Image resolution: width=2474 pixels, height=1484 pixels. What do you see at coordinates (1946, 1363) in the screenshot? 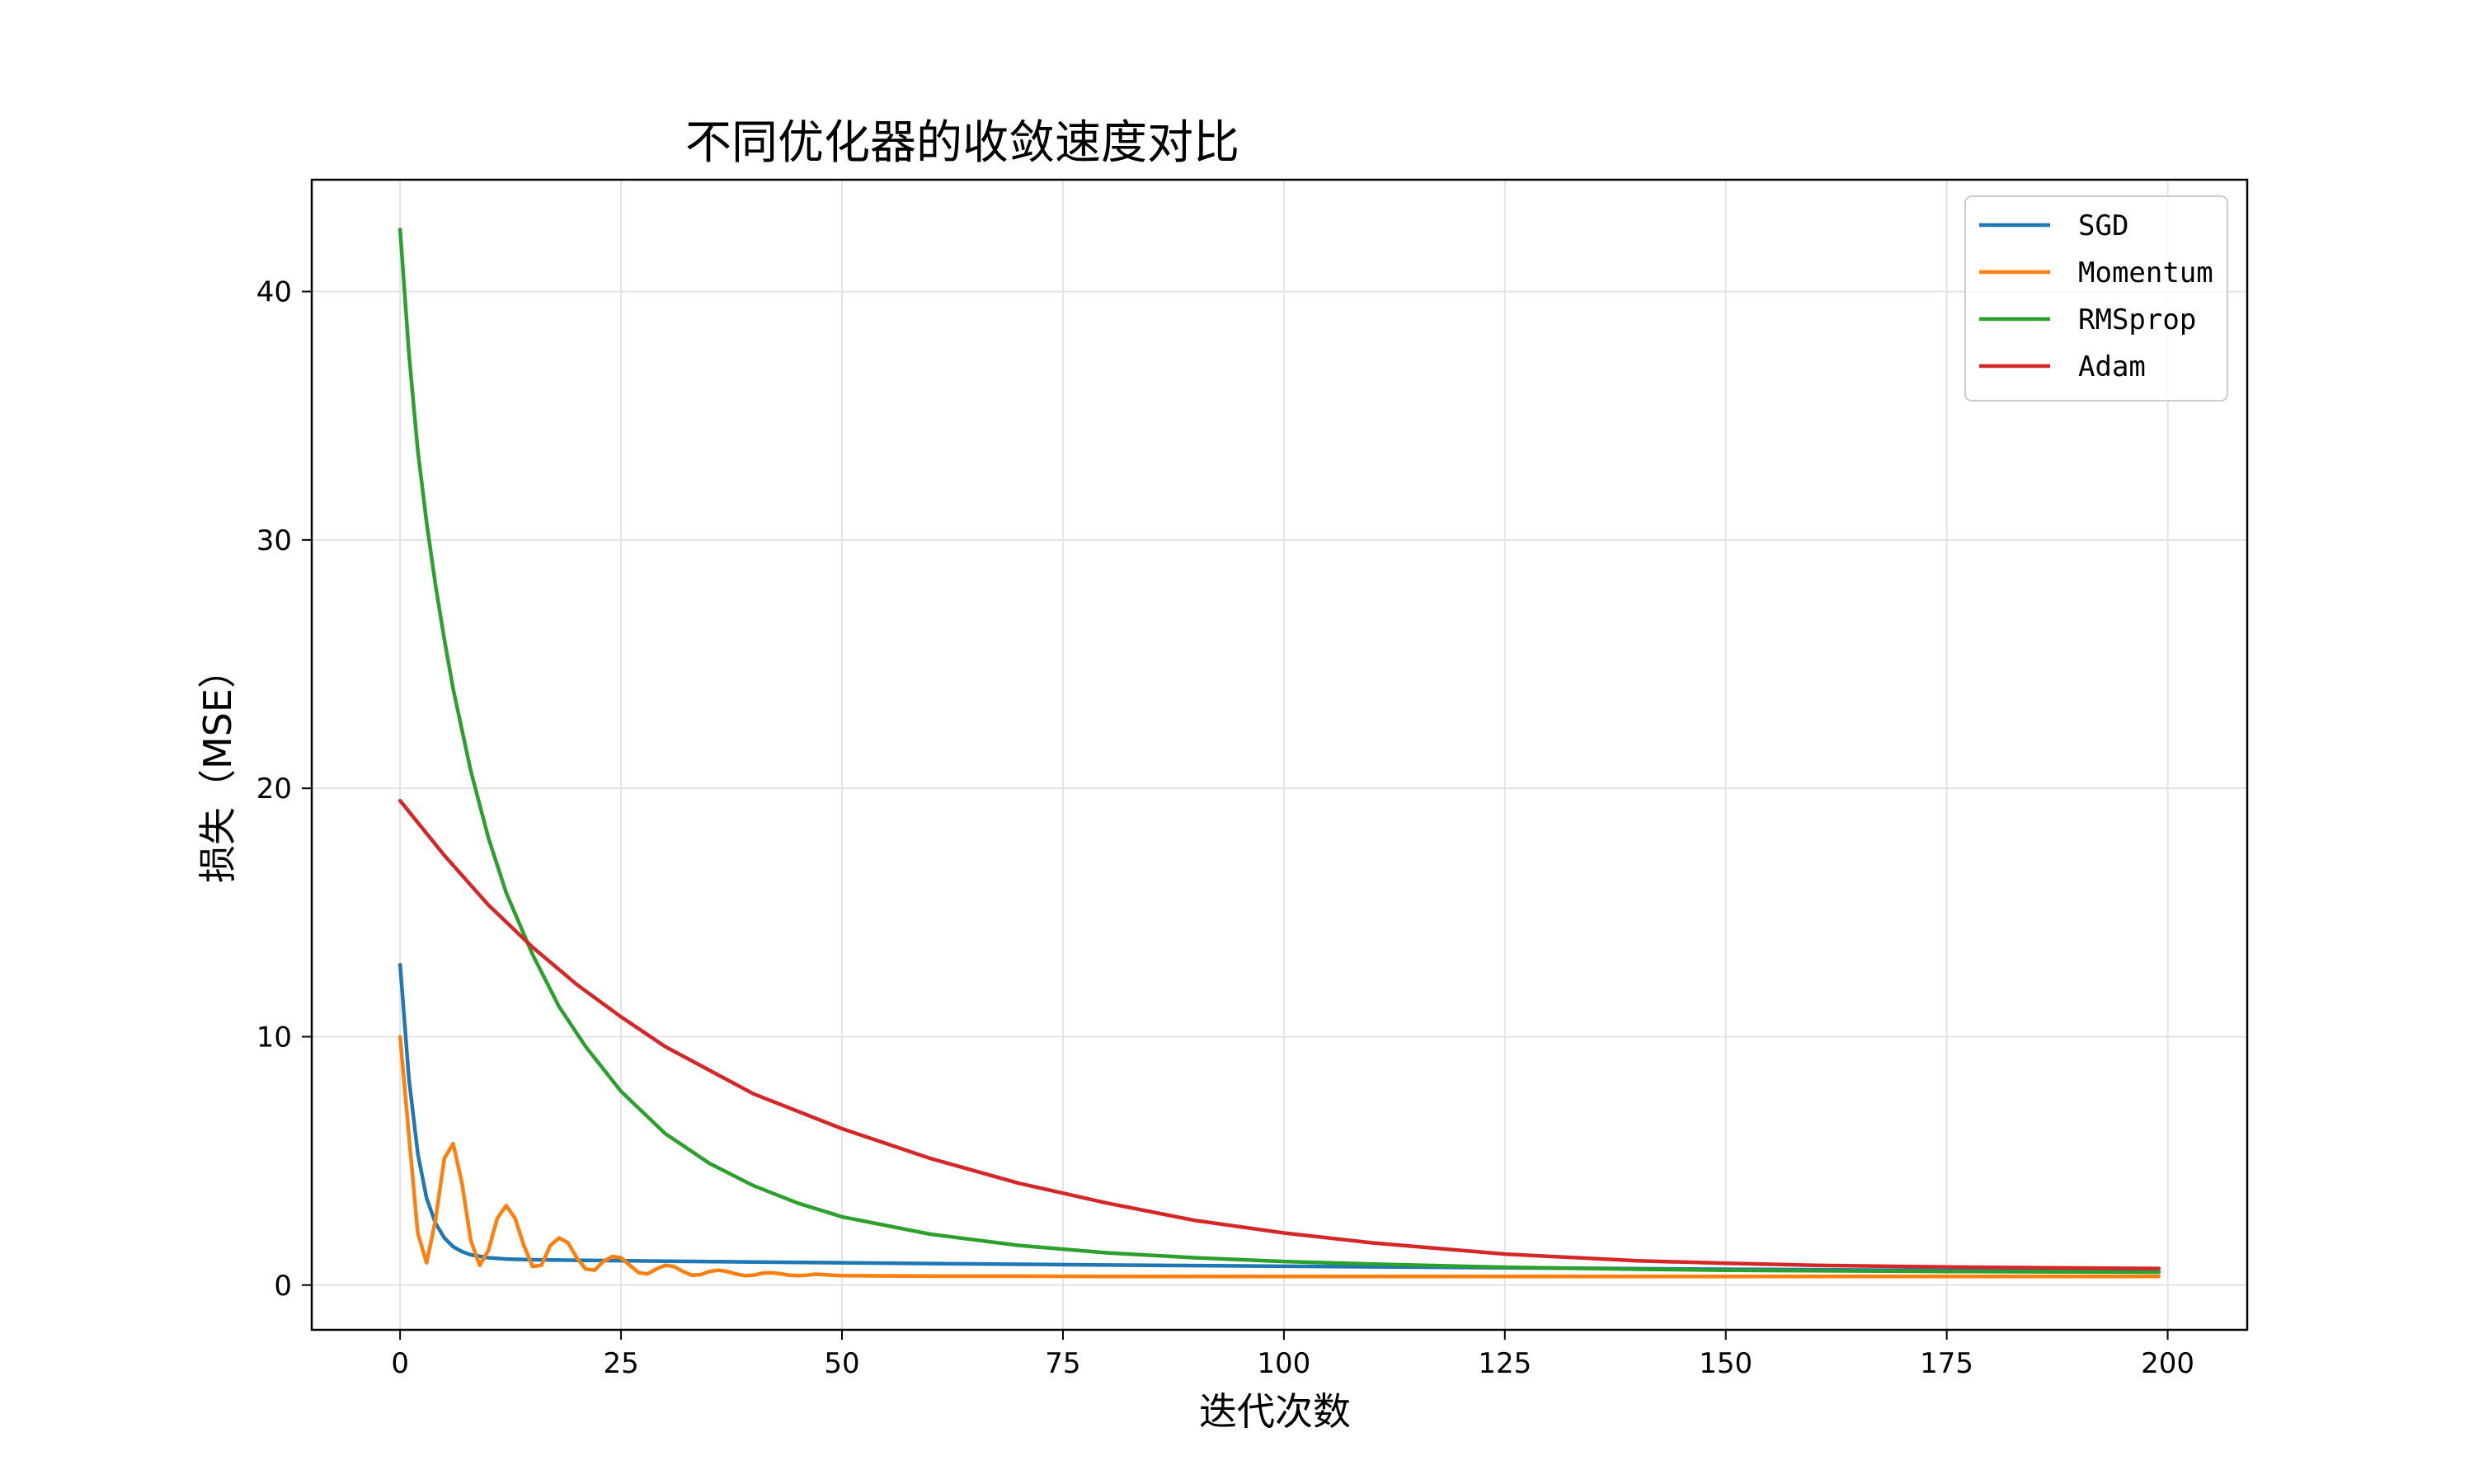
I see `x-tick-label: 175` at bounding box center [1946, 1363].